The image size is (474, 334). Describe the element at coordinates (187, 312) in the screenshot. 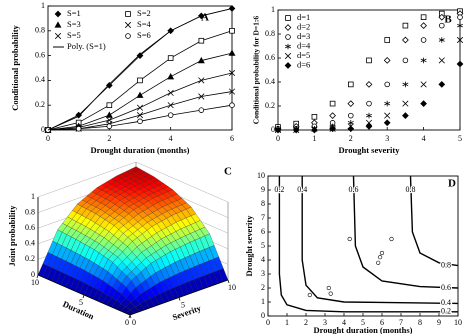

I see `y-axis-title: Severity` at that location.